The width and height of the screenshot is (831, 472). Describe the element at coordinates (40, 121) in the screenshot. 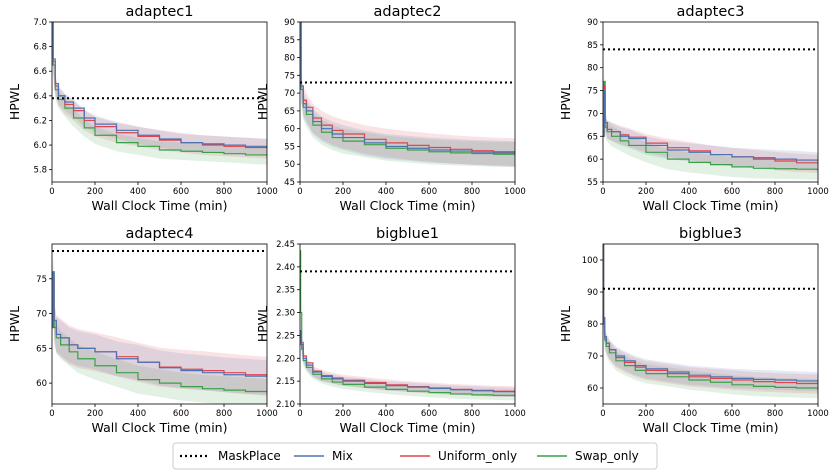

I see `y-tick-label: 6.2` at that location.